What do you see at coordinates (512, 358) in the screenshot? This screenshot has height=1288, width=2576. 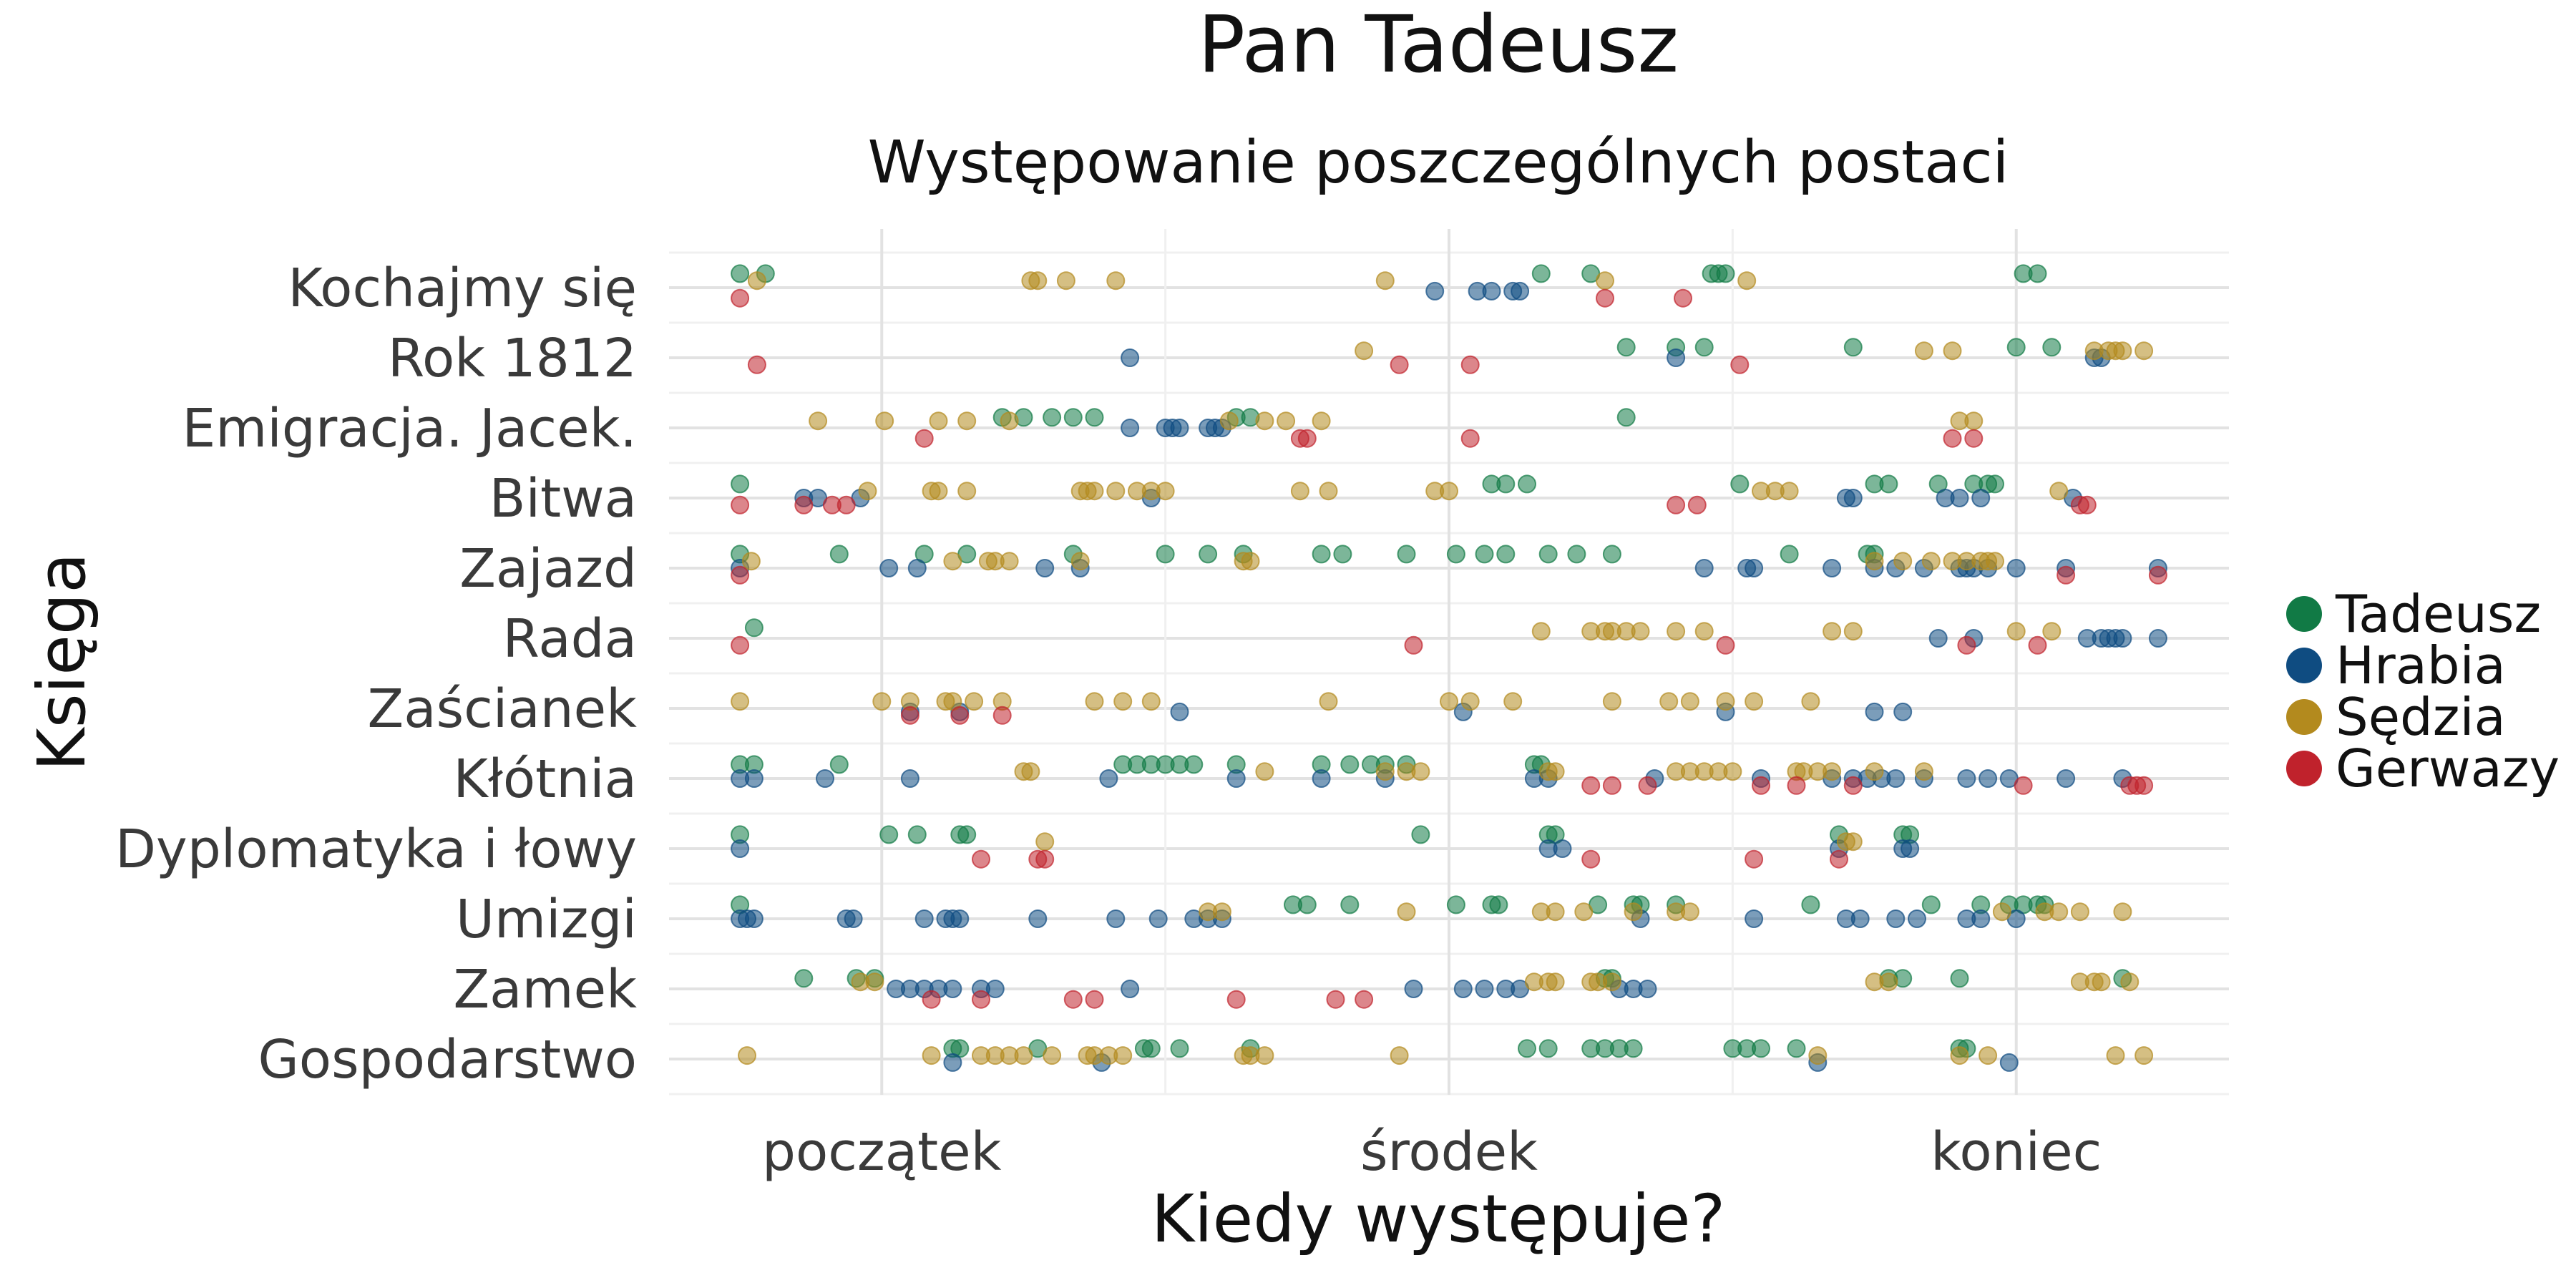 I see `y-tick-label: Rok 1812` at bounding box center [512, 358].